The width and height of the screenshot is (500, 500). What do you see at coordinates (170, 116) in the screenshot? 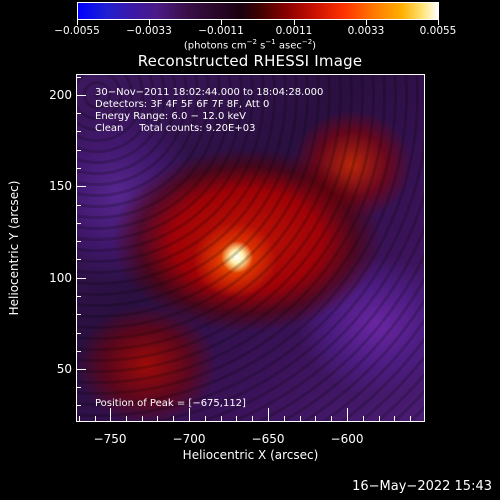
I see `info-energy-range: Energy Range: 6.0 − 12.0 keV` at bounding box center [170, 116].